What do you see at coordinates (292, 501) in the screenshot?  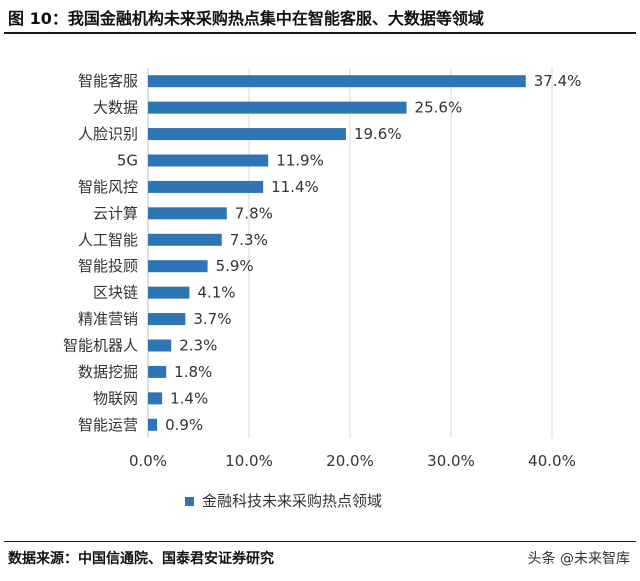 I see `legend-label: 金融科技未来采购热点领域` at bounding box center [292, 501].